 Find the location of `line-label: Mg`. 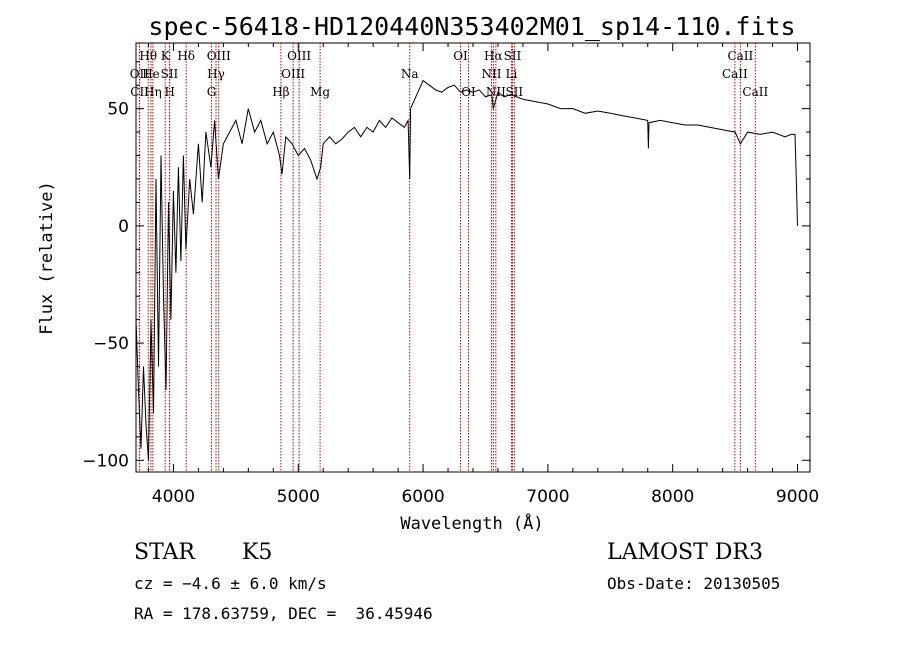

line-label: Mg is located at coordinates (320, 92).